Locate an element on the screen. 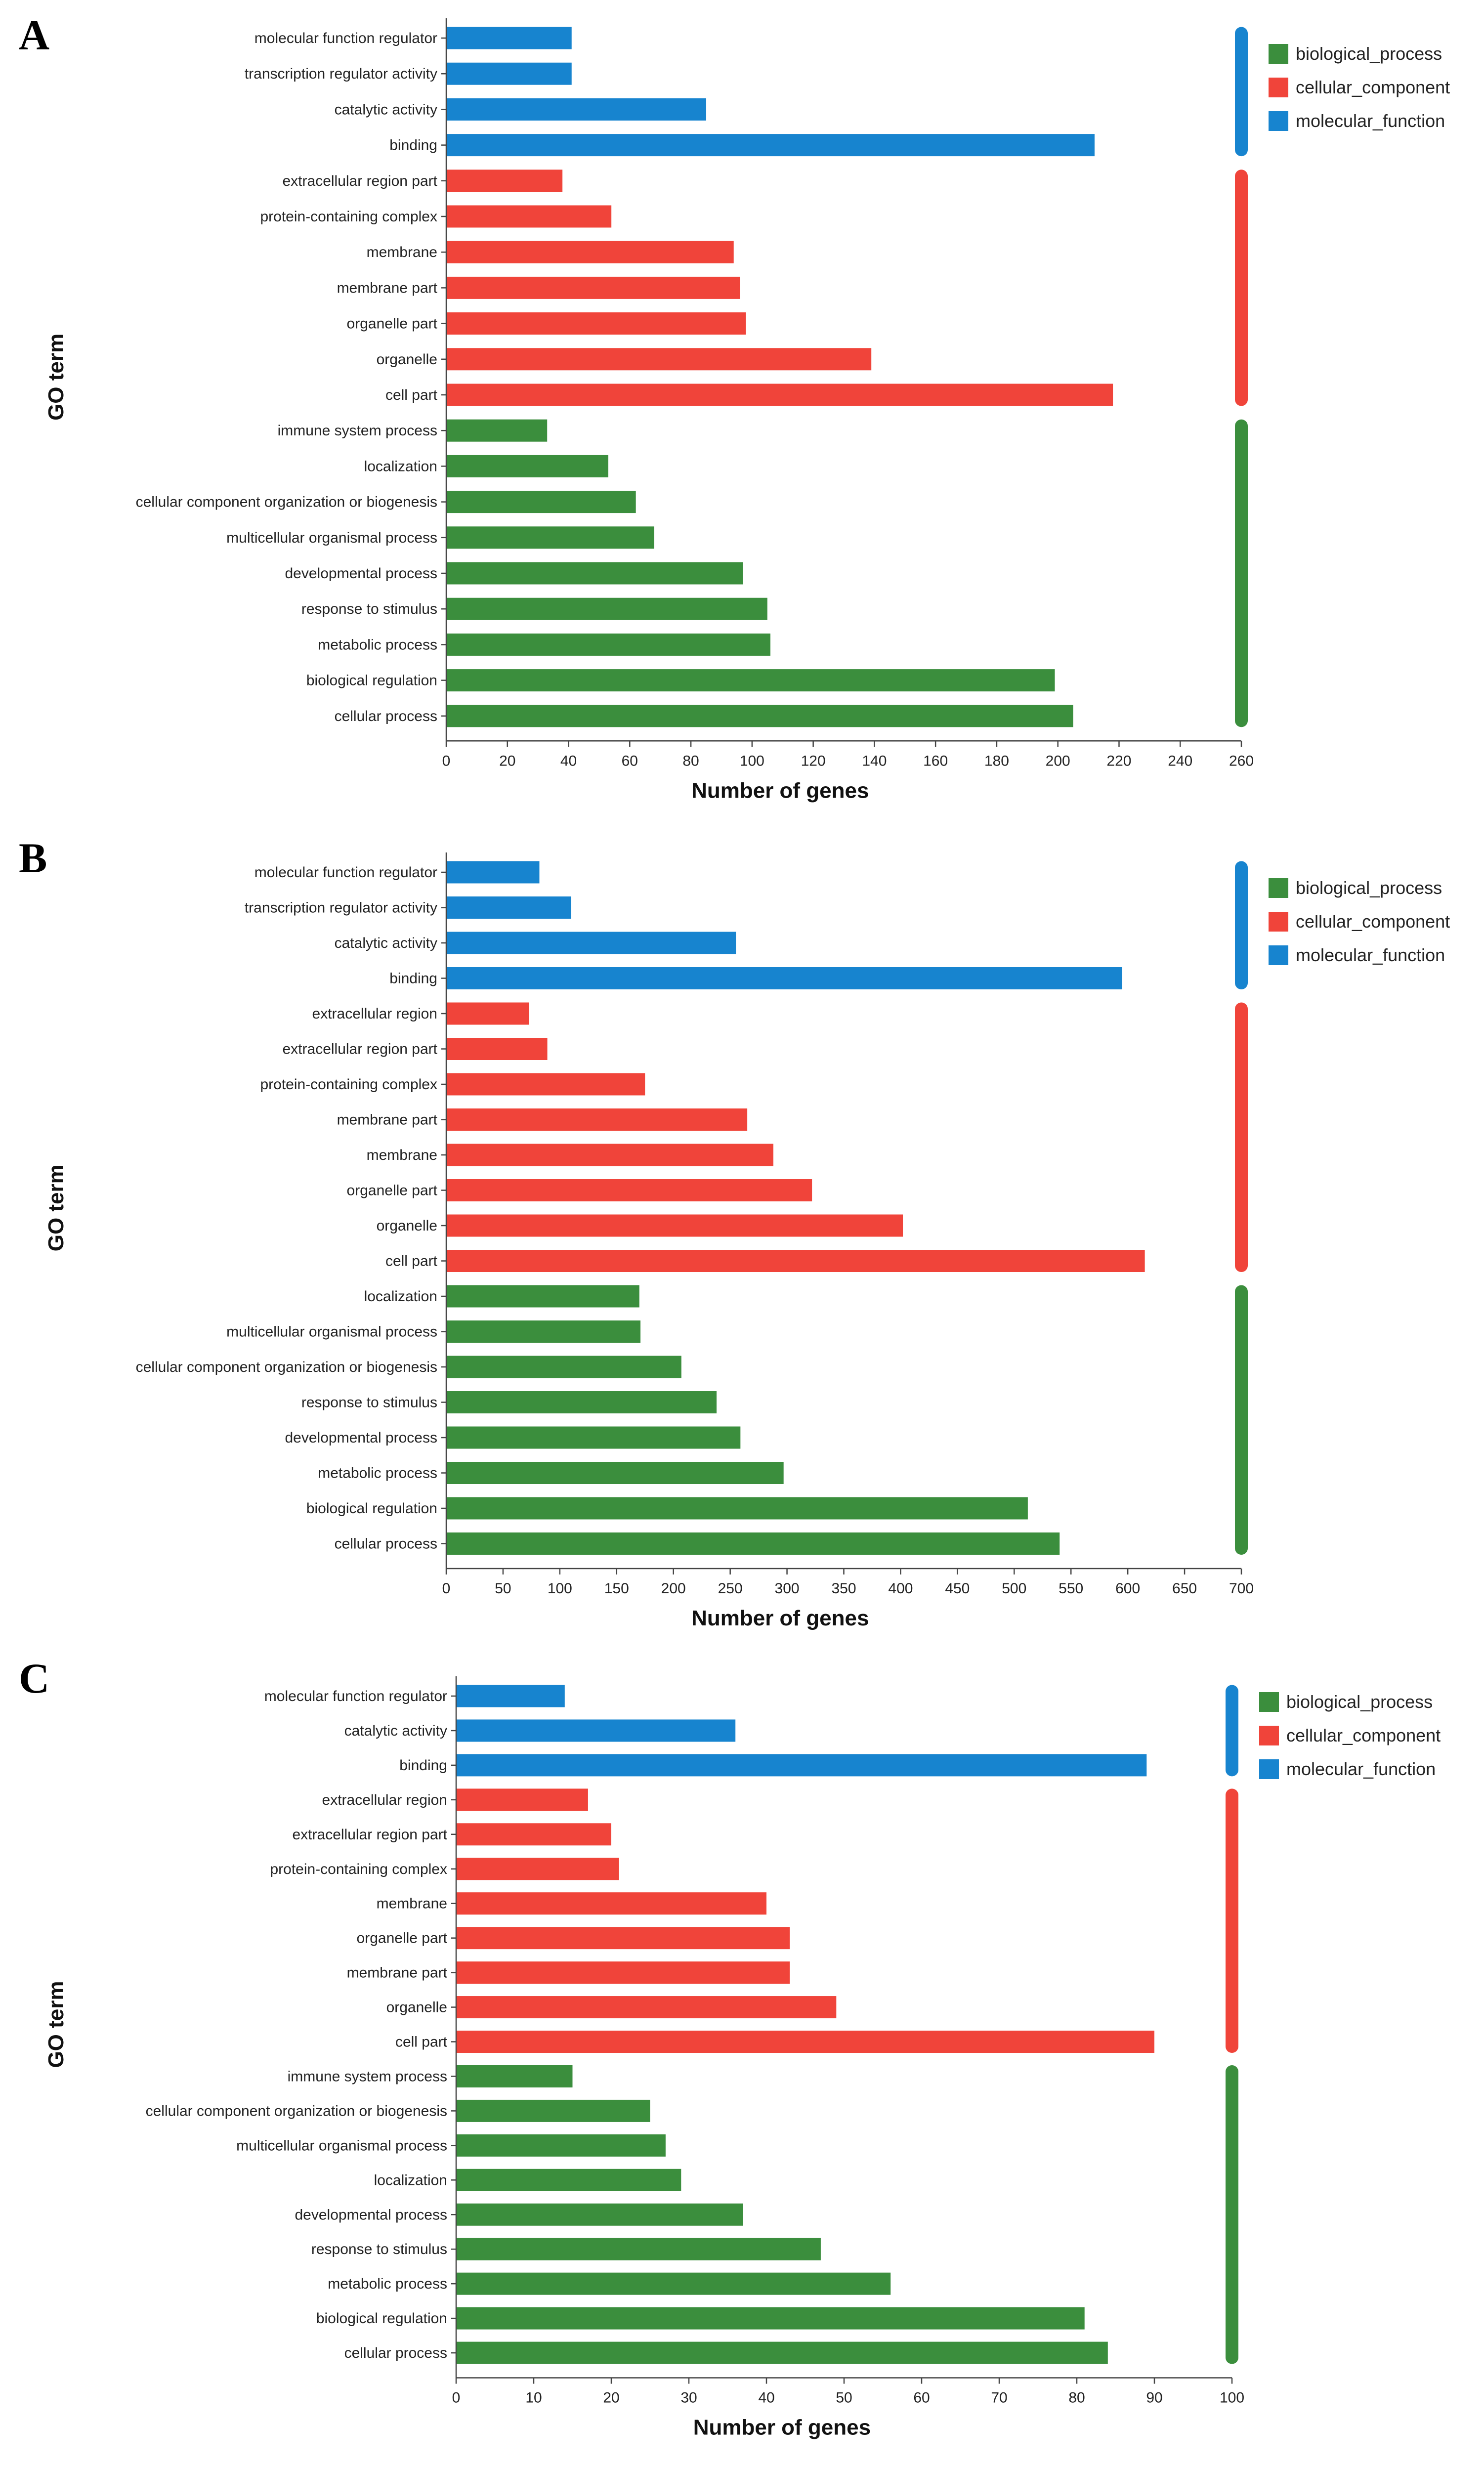 The image size is (1484, 2467). x-tick-label: 500 is located at coordinates (1014, 1588).